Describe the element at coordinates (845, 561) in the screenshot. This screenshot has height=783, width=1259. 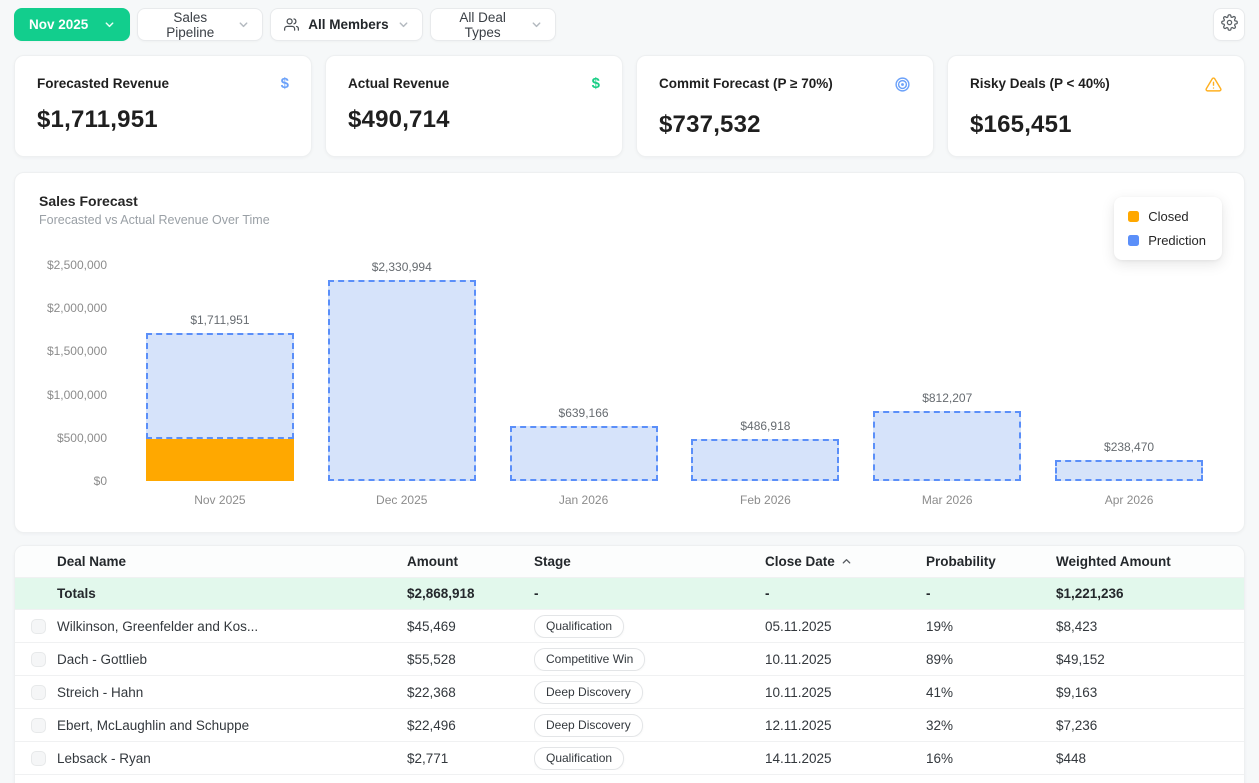
I see `column-header-close-date: Close Date` at that location.